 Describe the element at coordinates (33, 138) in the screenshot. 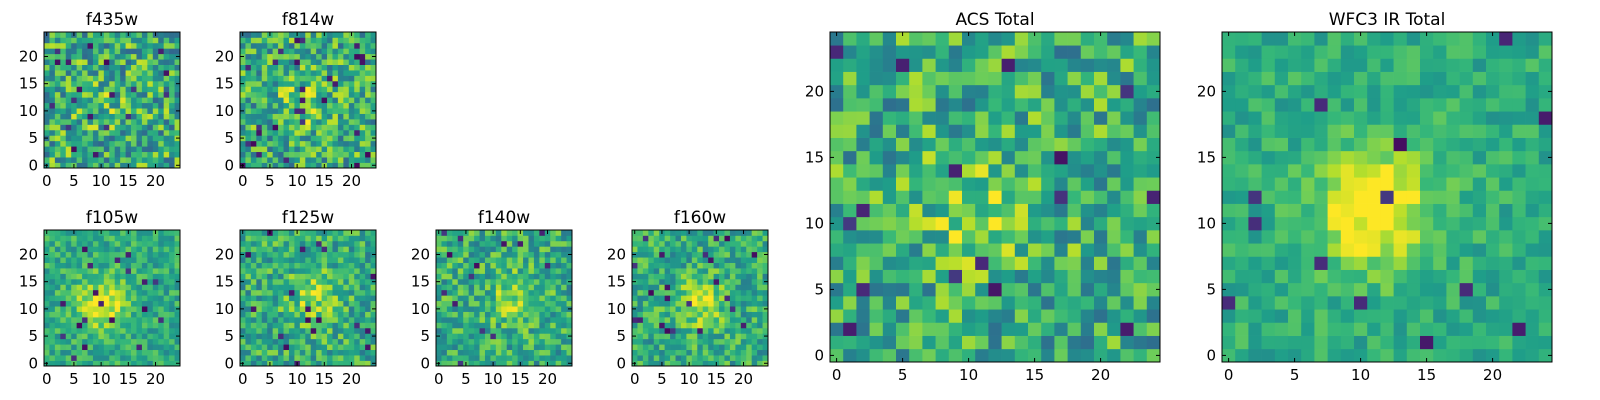

I see `y-tick-label: 5` at that location.